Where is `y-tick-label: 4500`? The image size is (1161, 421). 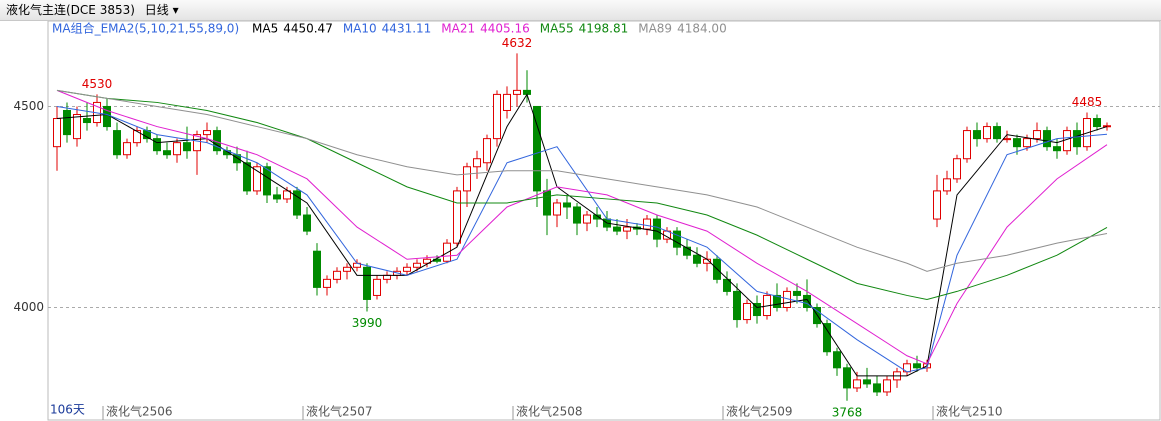
y-tick-label: 4500 is located at coordinates (28, 106).